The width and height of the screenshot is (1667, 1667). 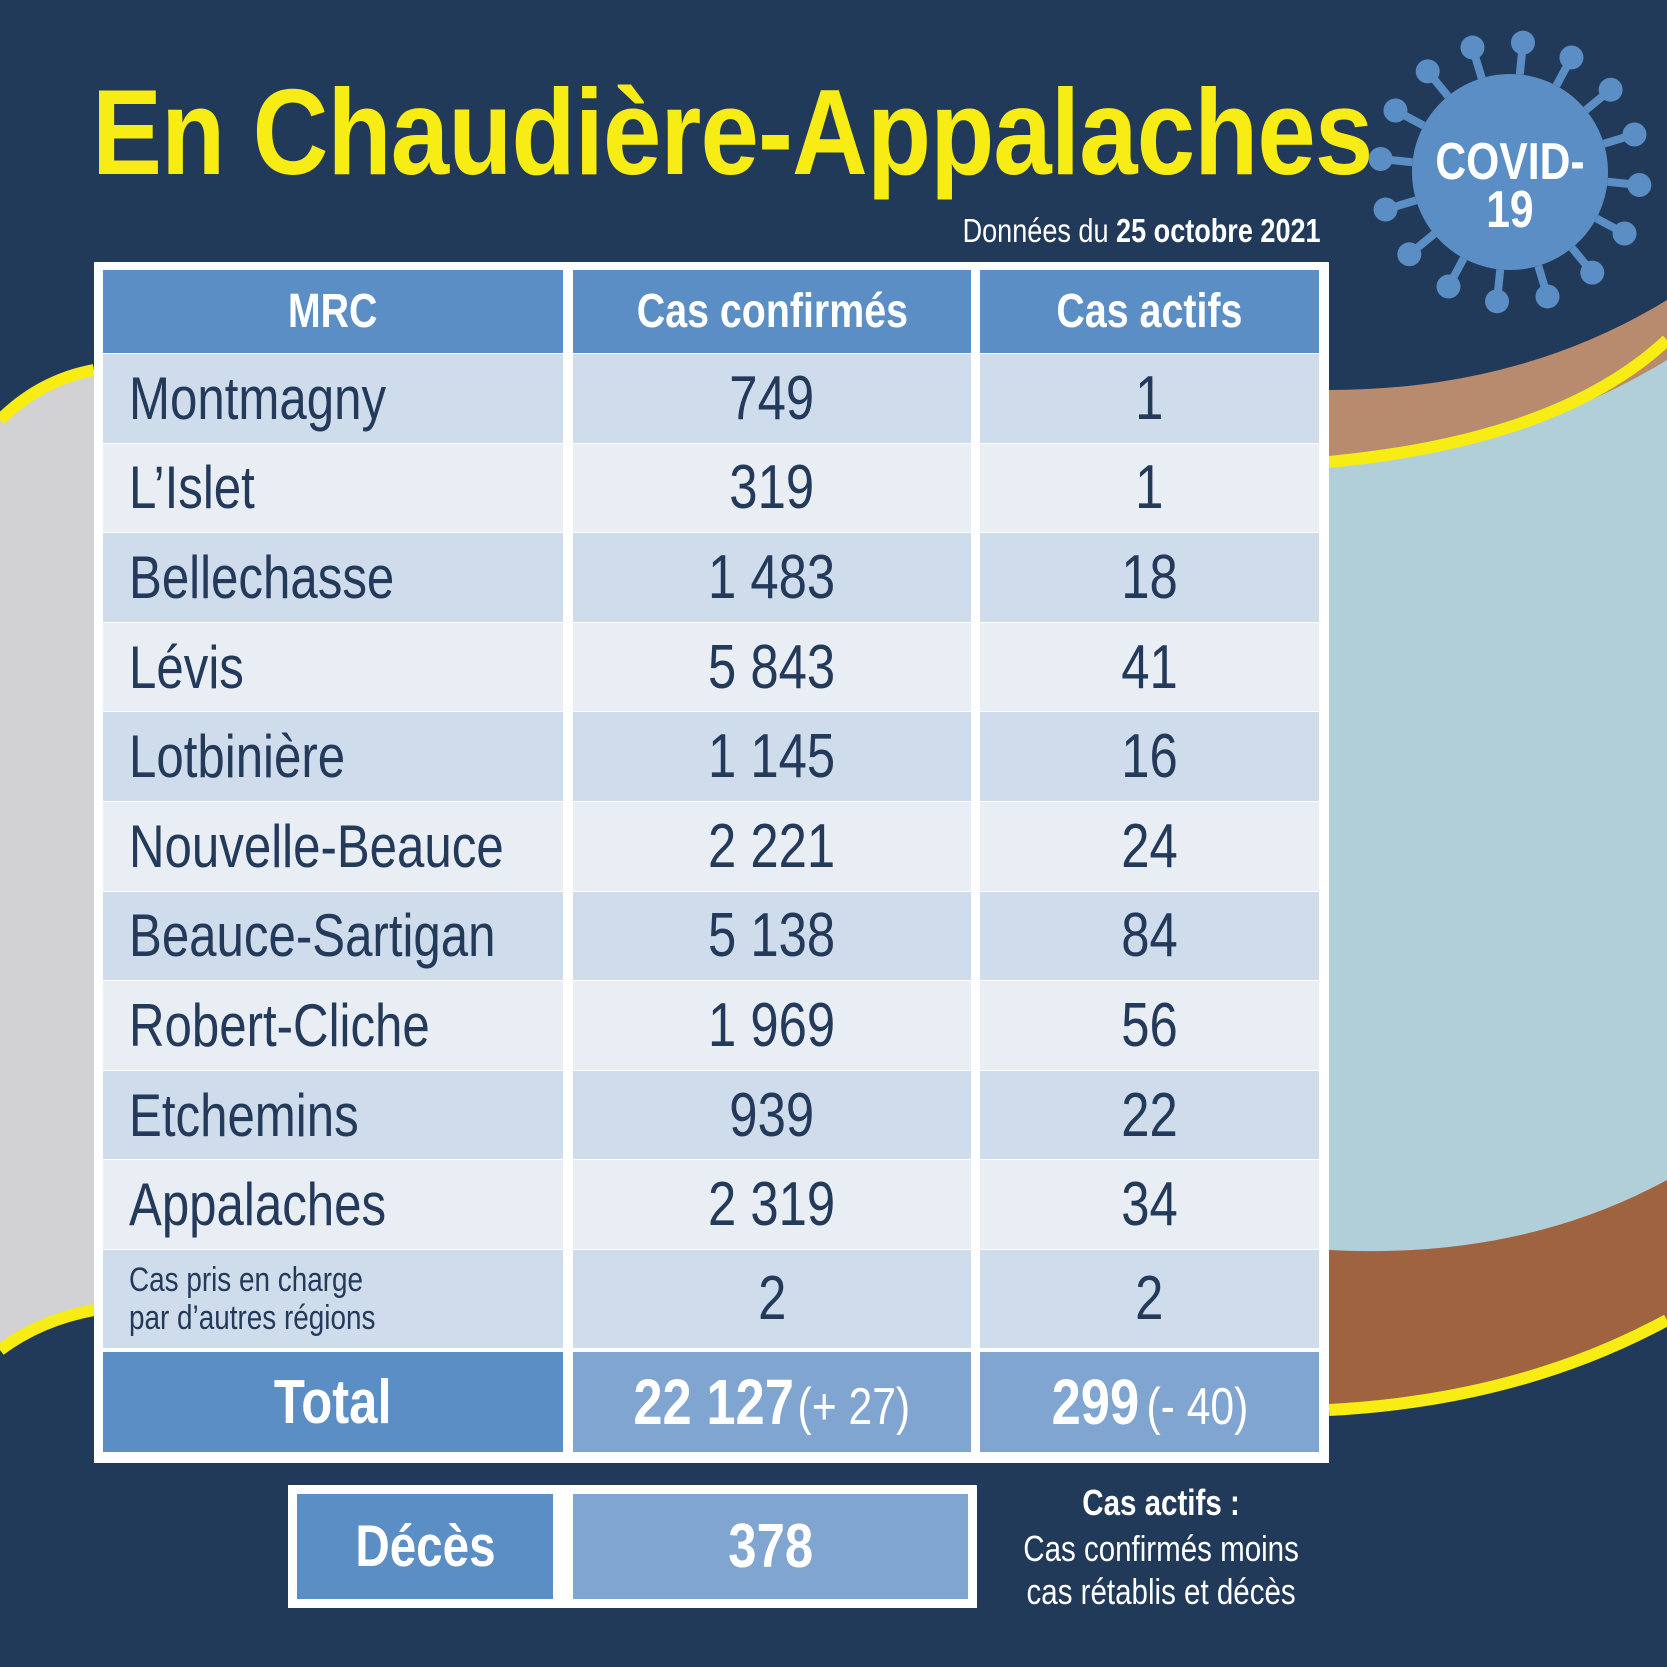 What do you see at coordinates (333, 936) in the screenshot?
I see `mrc-name: Beauce-Sartigan` at bounding box center [333, 936].